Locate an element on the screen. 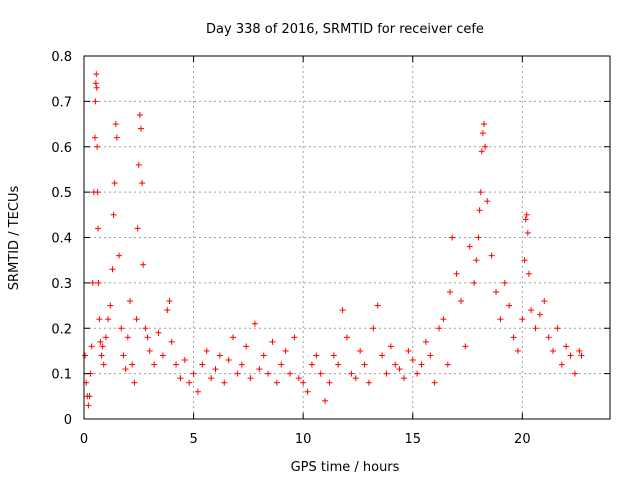 Image resolution: width=640 pixels, height=480 pixels. y-axis-label: SRMTID / TECUs is located at coordinates (14, 238).